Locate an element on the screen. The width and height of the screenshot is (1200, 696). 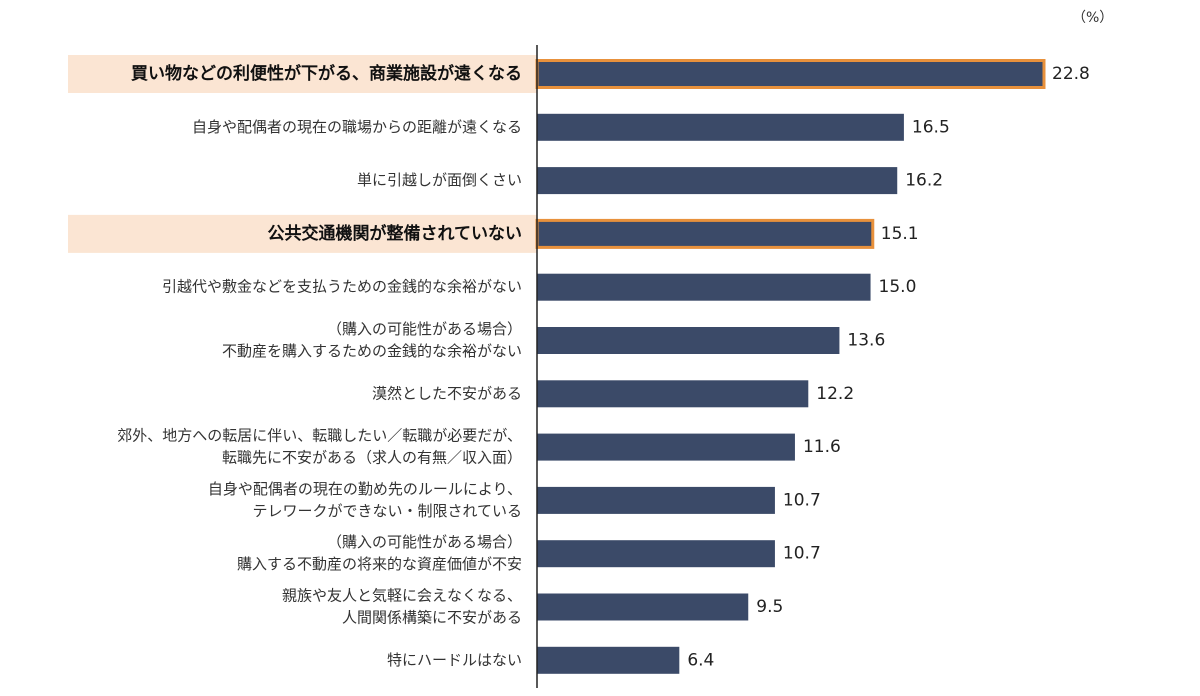
data-label: 22.8 is located at coordinates (1071, 74).